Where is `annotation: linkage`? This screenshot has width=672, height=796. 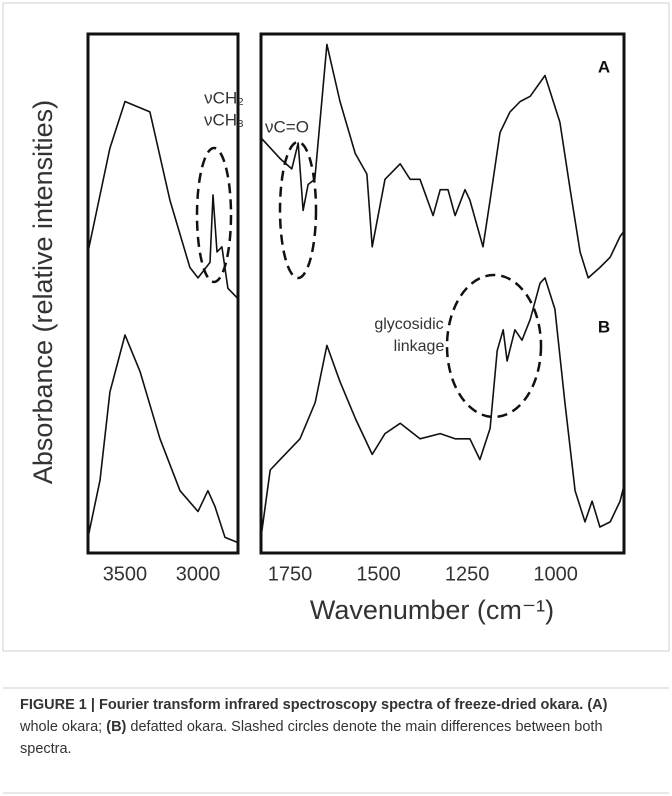
annotation: linkage is located at coordinates (419, 346).